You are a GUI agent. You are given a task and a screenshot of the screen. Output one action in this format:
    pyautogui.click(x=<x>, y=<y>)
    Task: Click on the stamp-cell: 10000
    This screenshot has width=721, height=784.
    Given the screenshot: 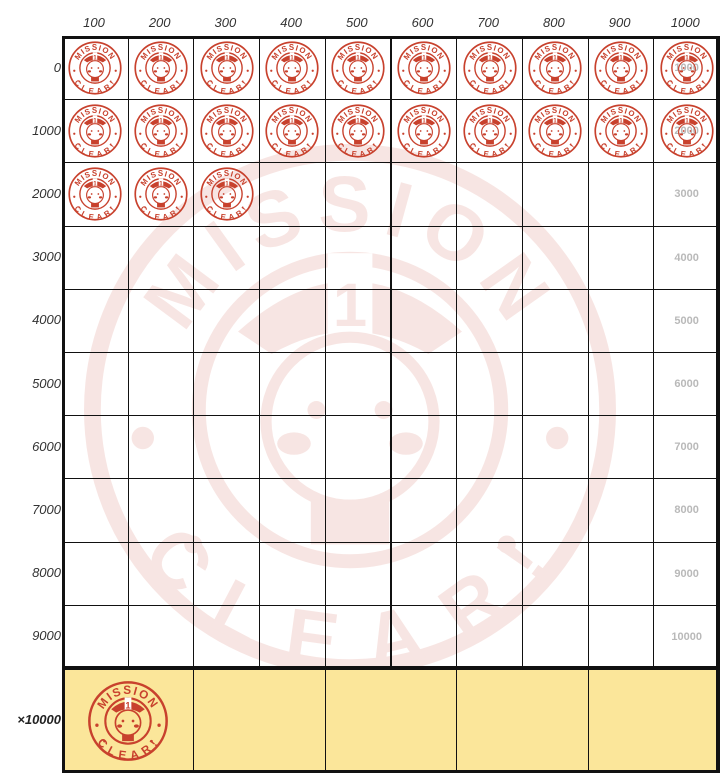 What is the action you would take?
    pyautogui.click(x=686, y=636)
    